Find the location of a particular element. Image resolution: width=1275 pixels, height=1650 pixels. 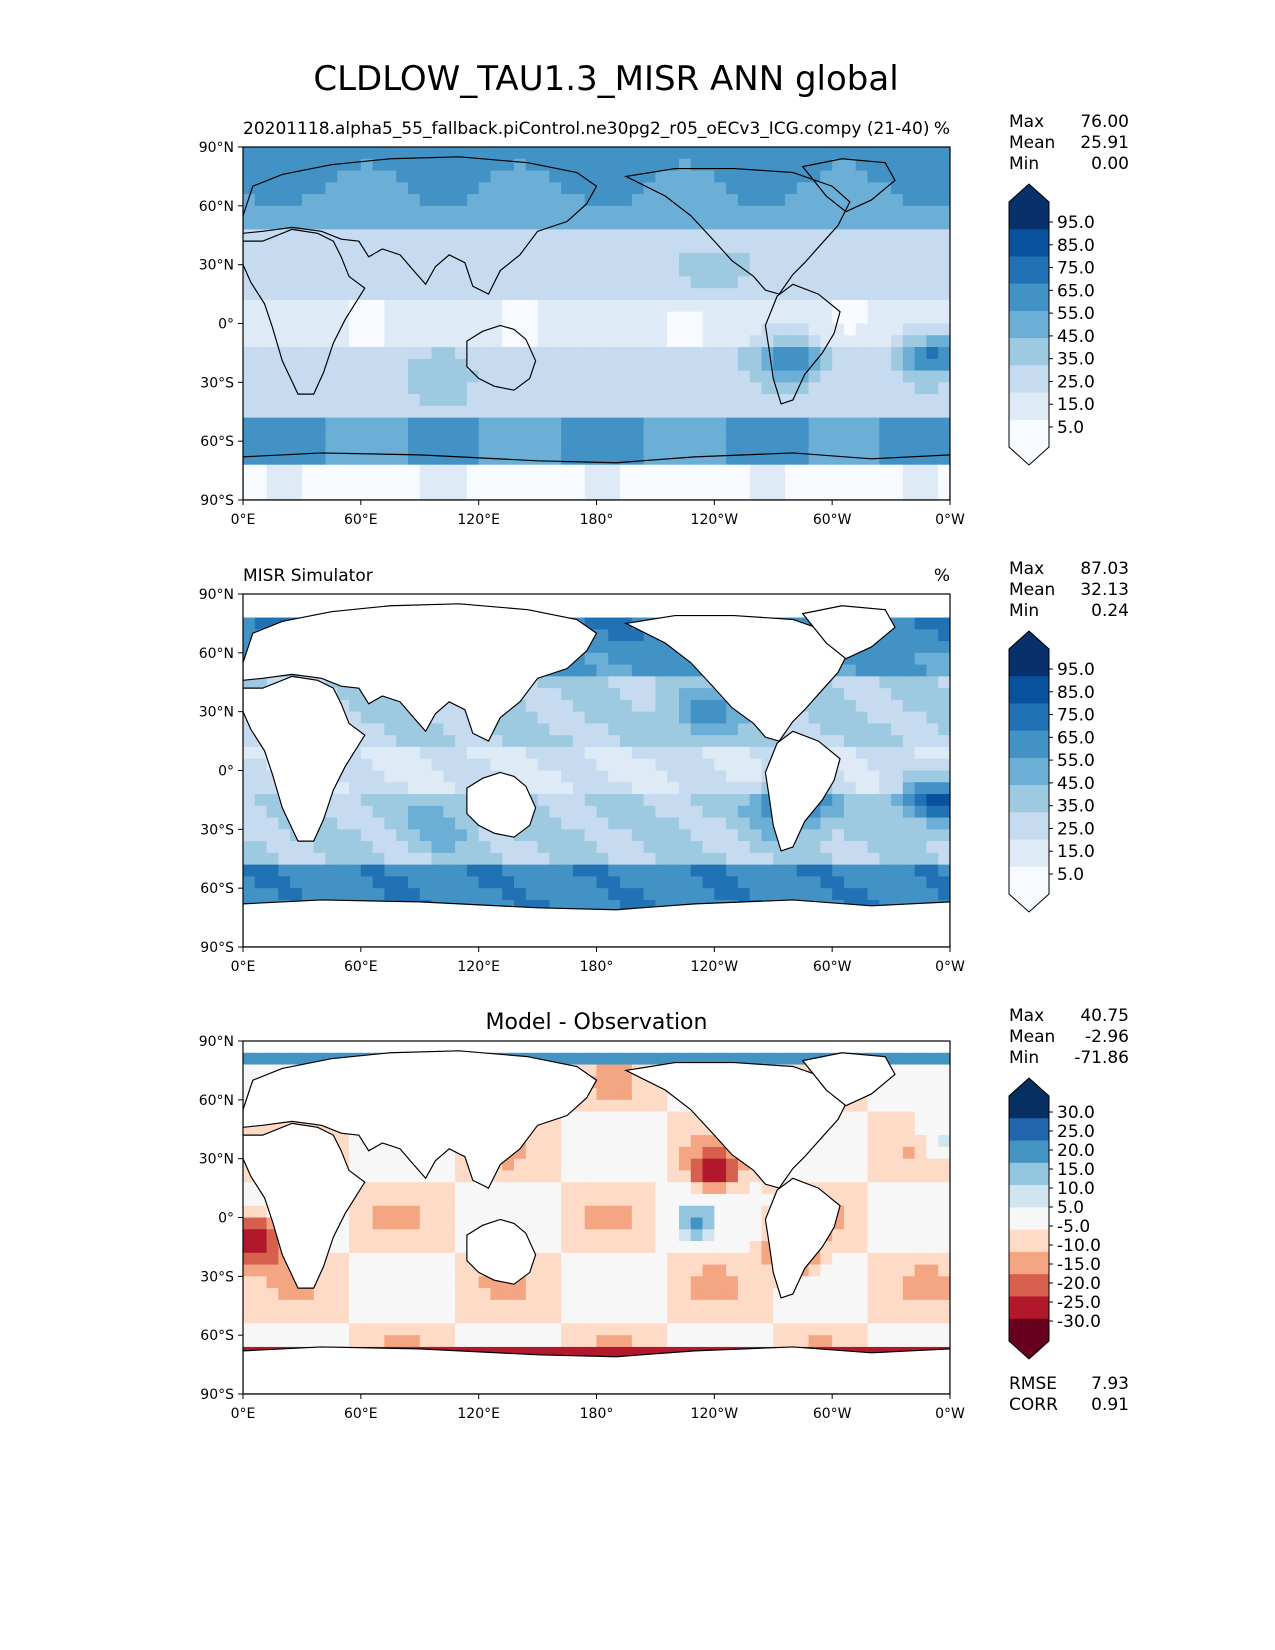

lon-tick-label: 180° is located at coordinates (597, 967).